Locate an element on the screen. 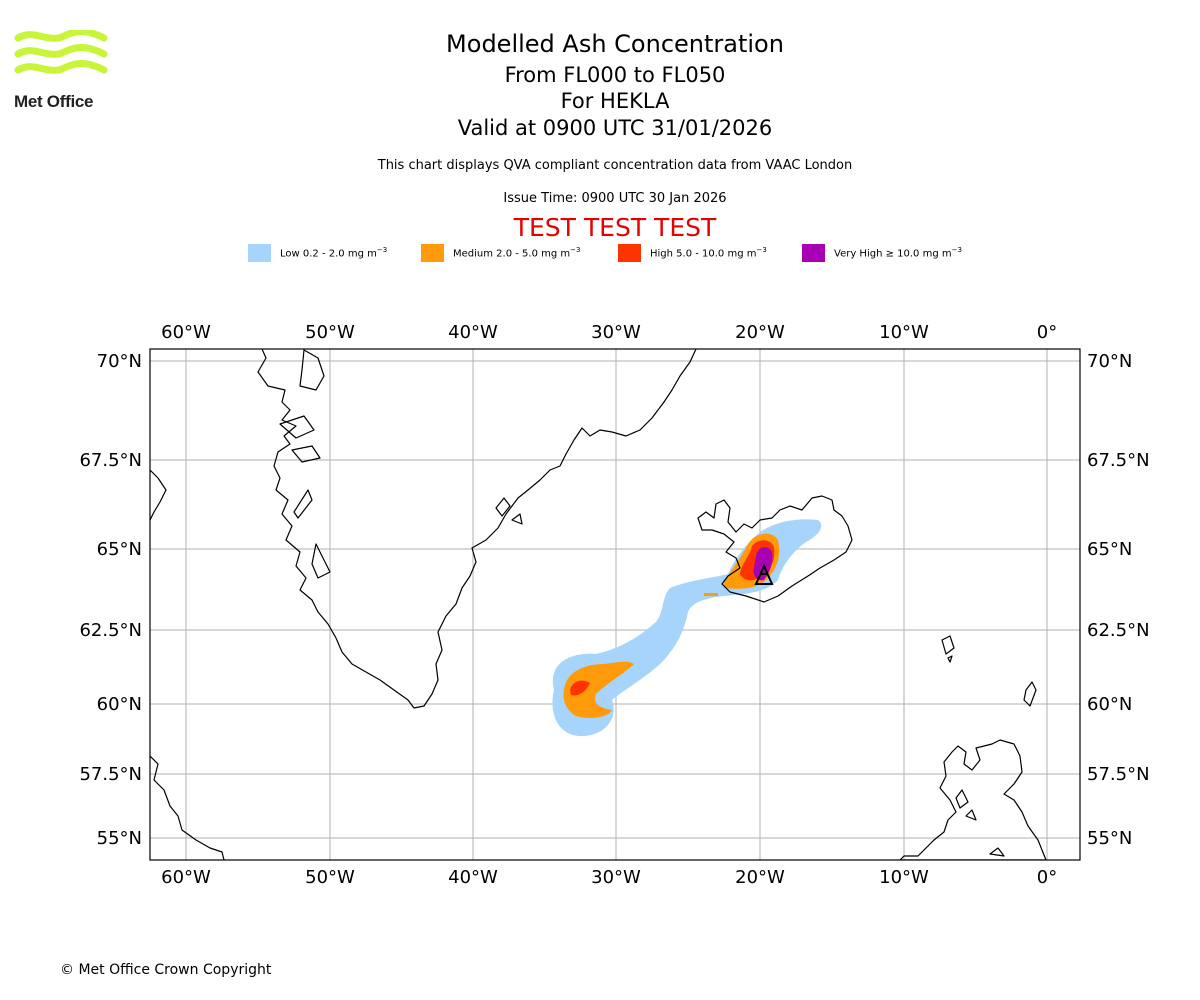 The height and width of the screenshot is (1000, 1200). lon-tick-bottom: 30°W is located at coordinates (616, 877).